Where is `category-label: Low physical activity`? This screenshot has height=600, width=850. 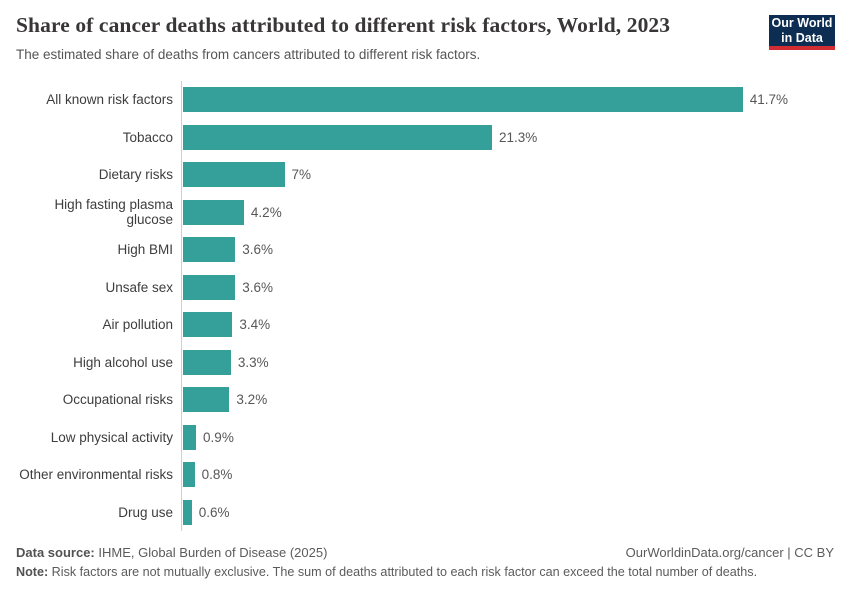 category-label: Low physical activity is located at coordinates (111, 437).